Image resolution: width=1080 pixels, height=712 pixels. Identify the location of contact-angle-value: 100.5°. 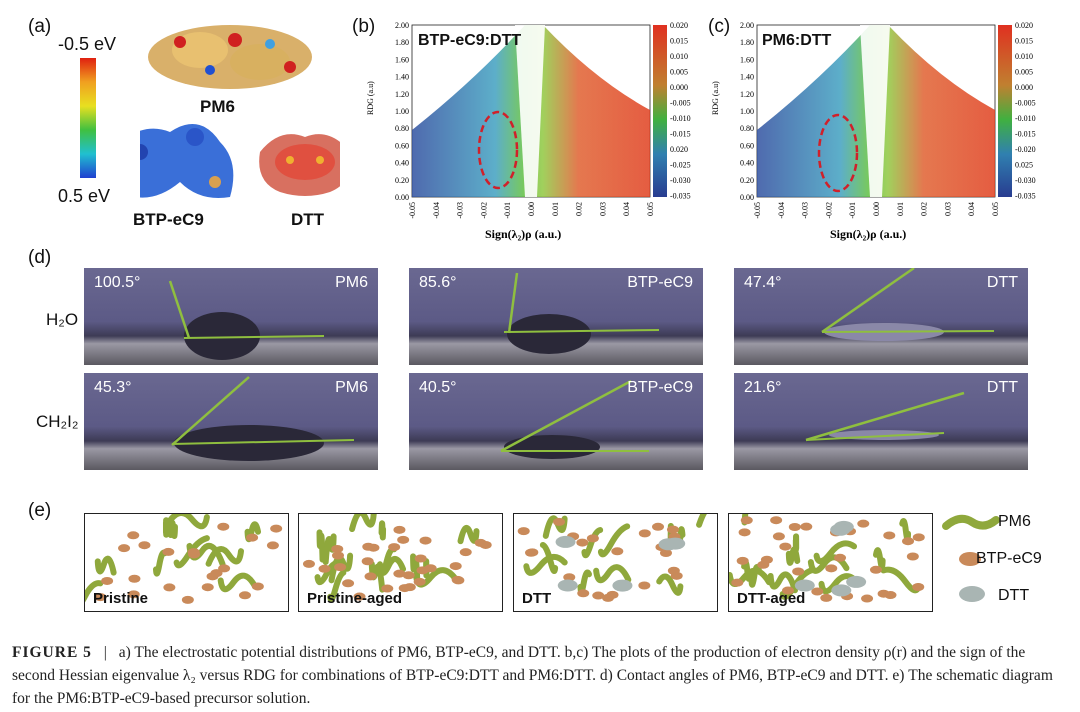
(117, 282).